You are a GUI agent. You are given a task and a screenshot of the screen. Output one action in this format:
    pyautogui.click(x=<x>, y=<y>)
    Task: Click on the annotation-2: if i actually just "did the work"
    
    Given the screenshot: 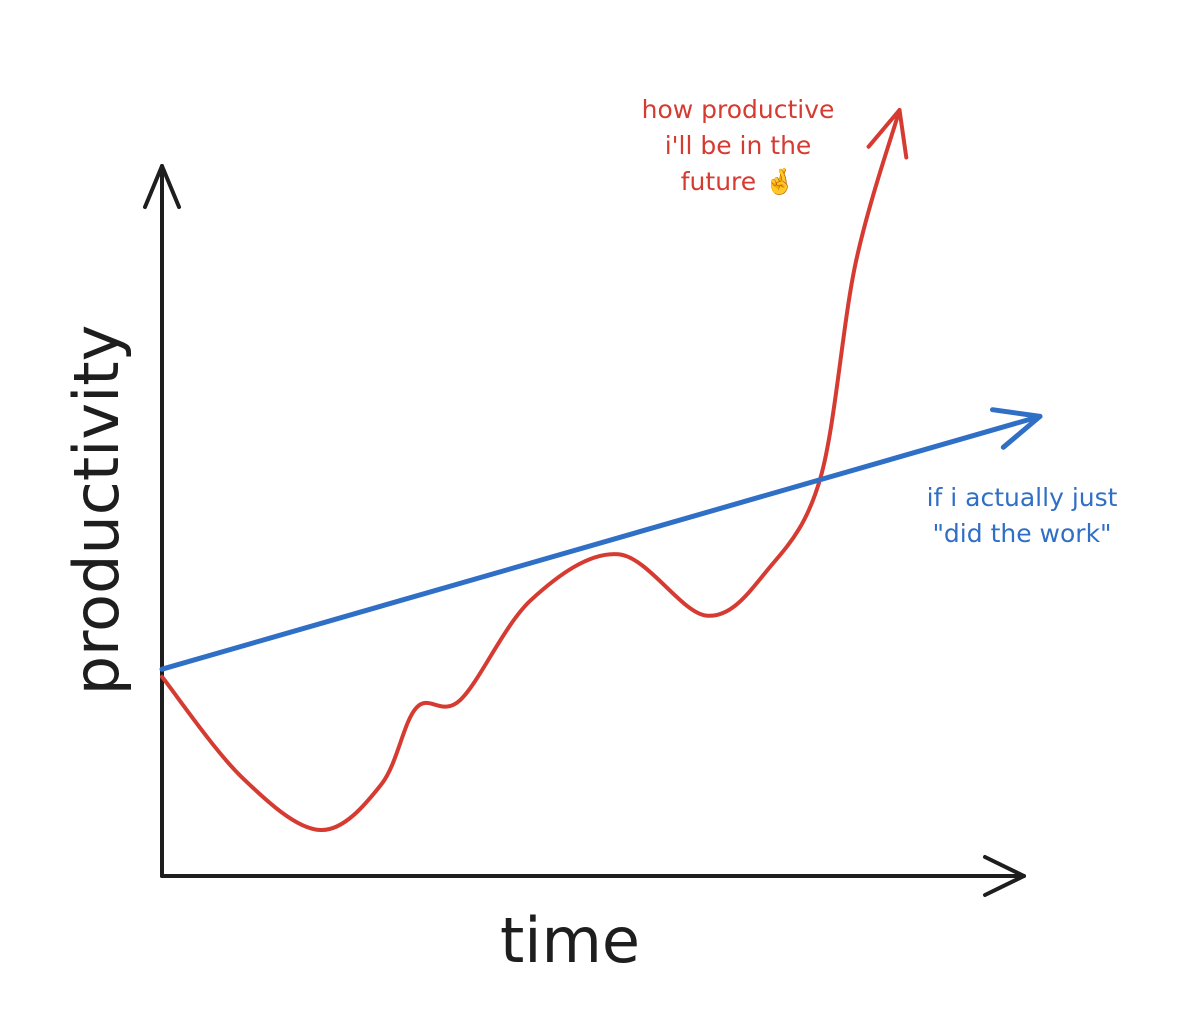 What is the action you would take?
    pyautogui.click(x=1022, y=515)
    